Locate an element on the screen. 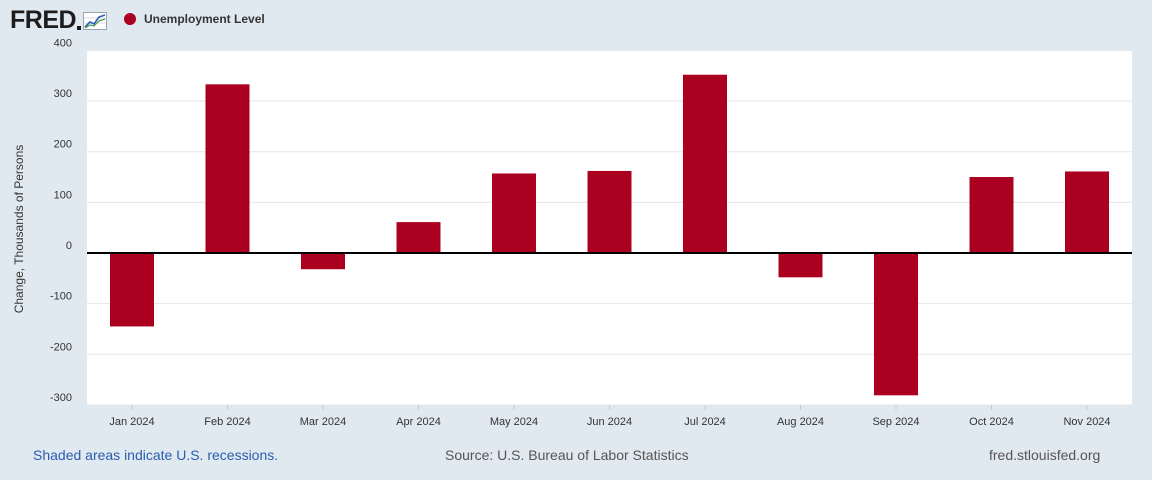  y-tick-label: 300 is located at coordinates (63, 94).